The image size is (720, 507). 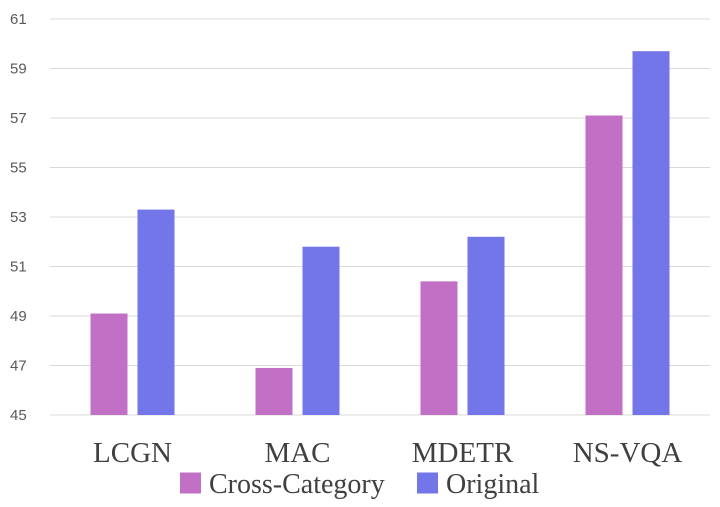 What do you see at coordinates (132, 453) in the screenshot?
I see `x-category-label: LCGN` at bounding box center [132, 453].